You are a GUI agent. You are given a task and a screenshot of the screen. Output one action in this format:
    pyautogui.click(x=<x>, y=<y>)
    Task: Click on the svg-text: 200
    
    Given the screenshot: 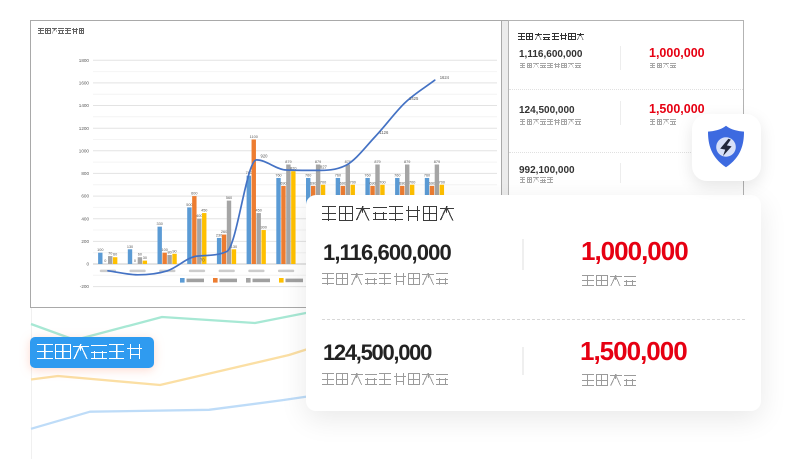 What is the action you would take?
    pyautogui.click(x=85, y=241)
    